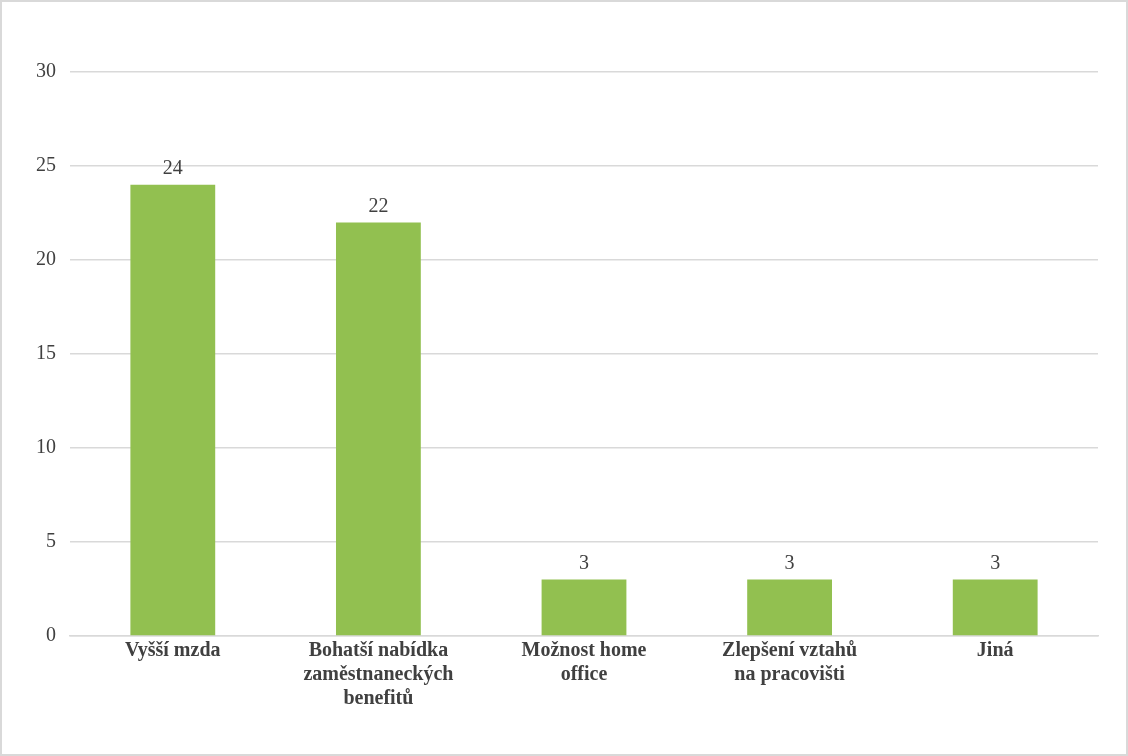 The width and height of the screenshot is (1128, 756). Describe the element at coordinates (995, 649) in the screenshot. I see `x-tick-label: Jiná` at that location.